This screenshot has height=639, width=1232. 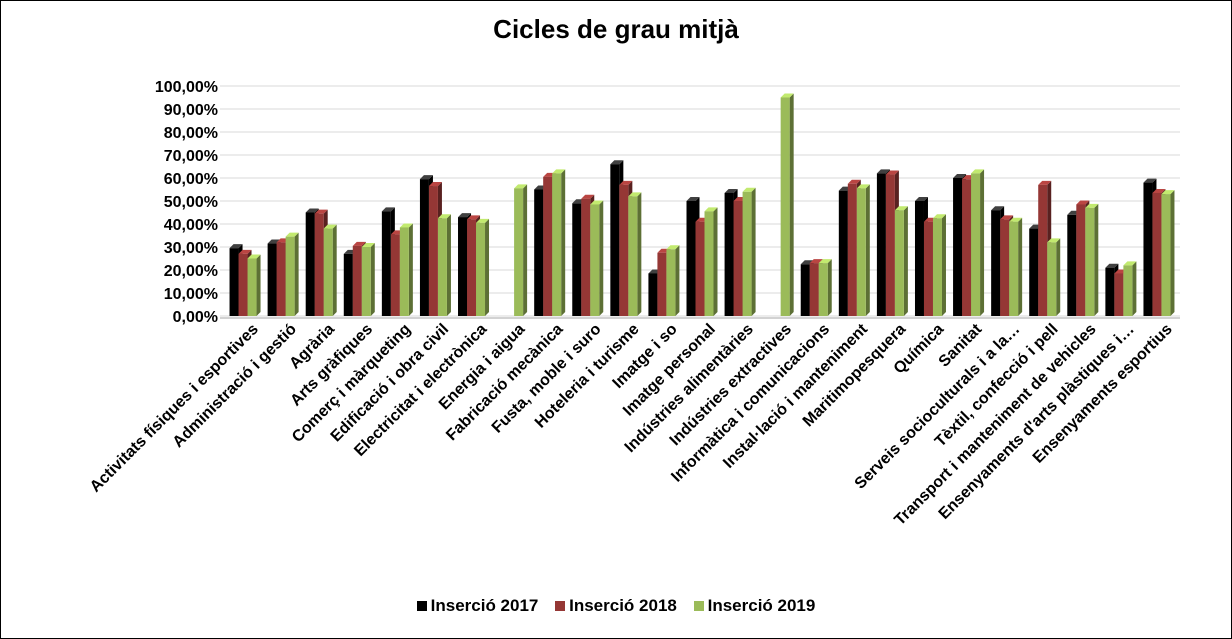 I want to click on chart-title: Cicles de grau mitjà, so click(x=616, y=29).